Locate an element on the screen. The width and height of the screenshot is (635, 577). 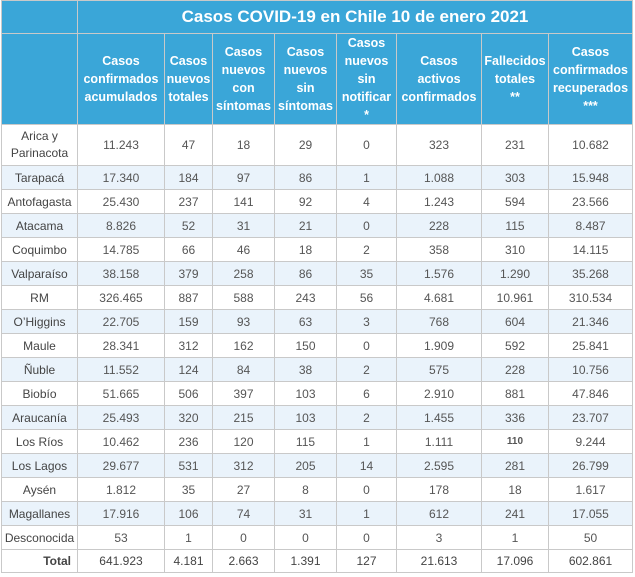
table-row: Tarapacá 17.340 184 97 86 1 1.088 303 15.948 is located at coordinates (317, 177).